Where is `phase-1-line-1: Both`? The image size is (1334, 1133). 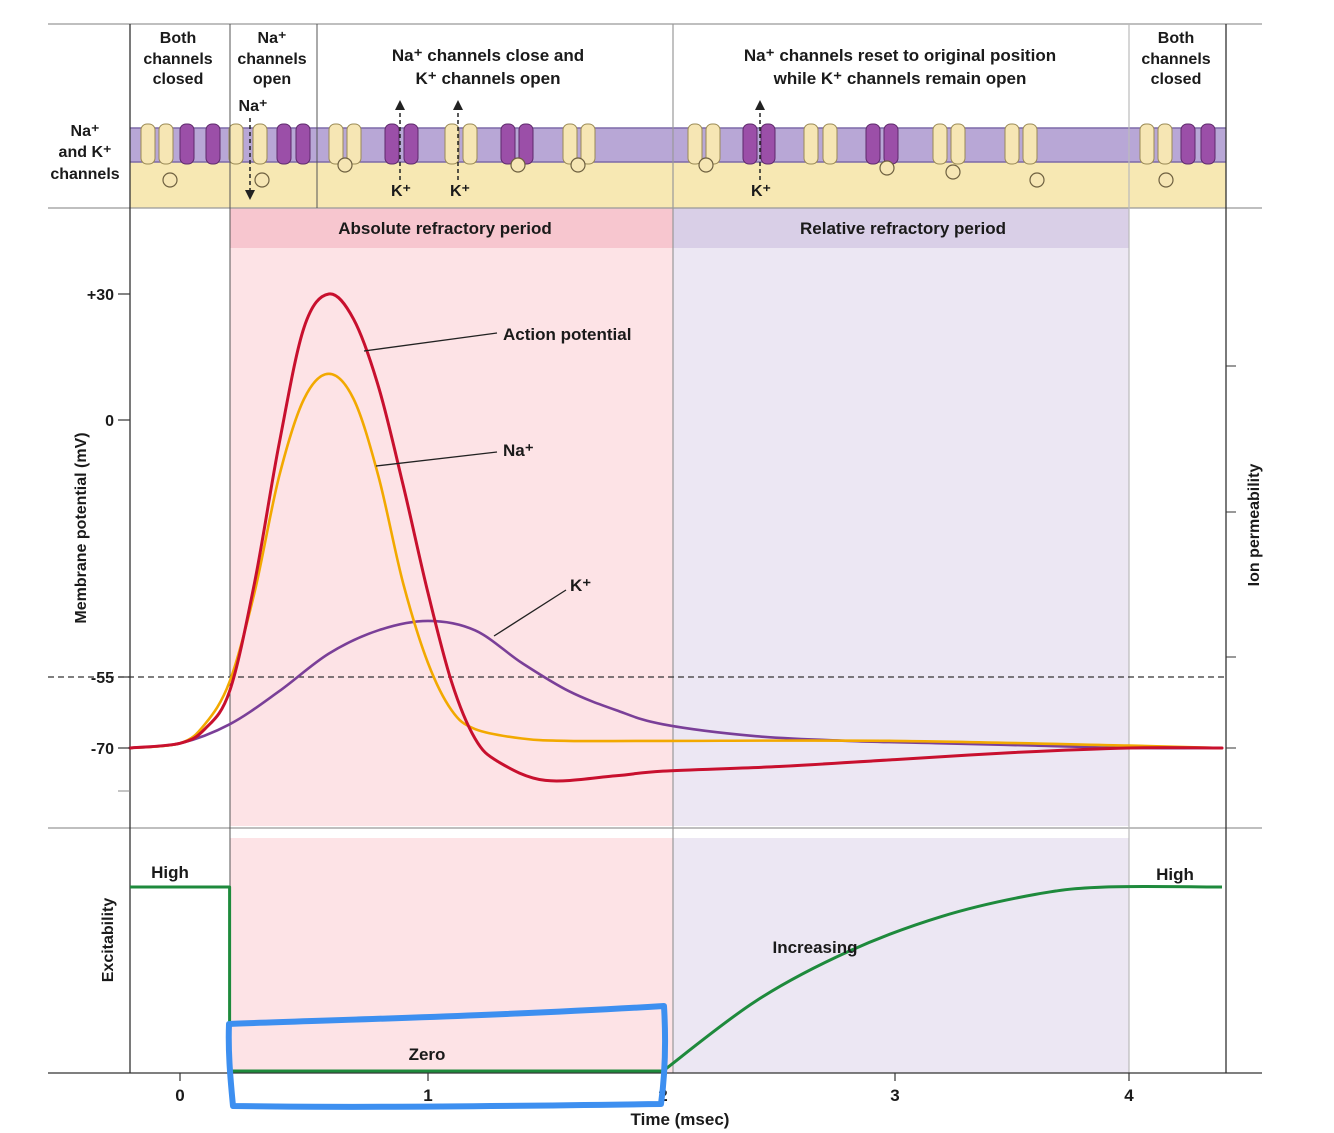 phase-1-line-1: Both is located at coordinates (178, 38).